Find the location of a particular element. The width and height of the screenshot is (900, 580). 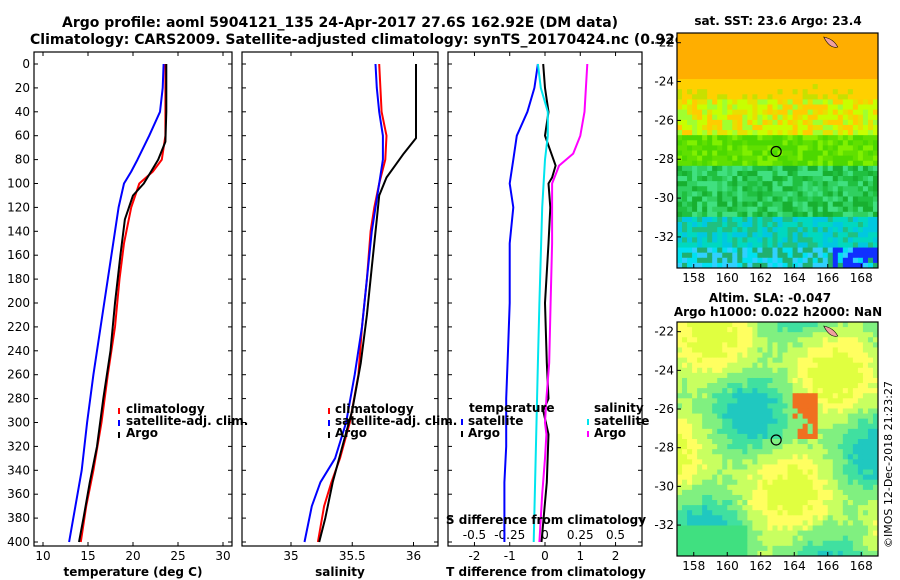

legend-t-argo-label: Argo is located at coordinates (484, 433).